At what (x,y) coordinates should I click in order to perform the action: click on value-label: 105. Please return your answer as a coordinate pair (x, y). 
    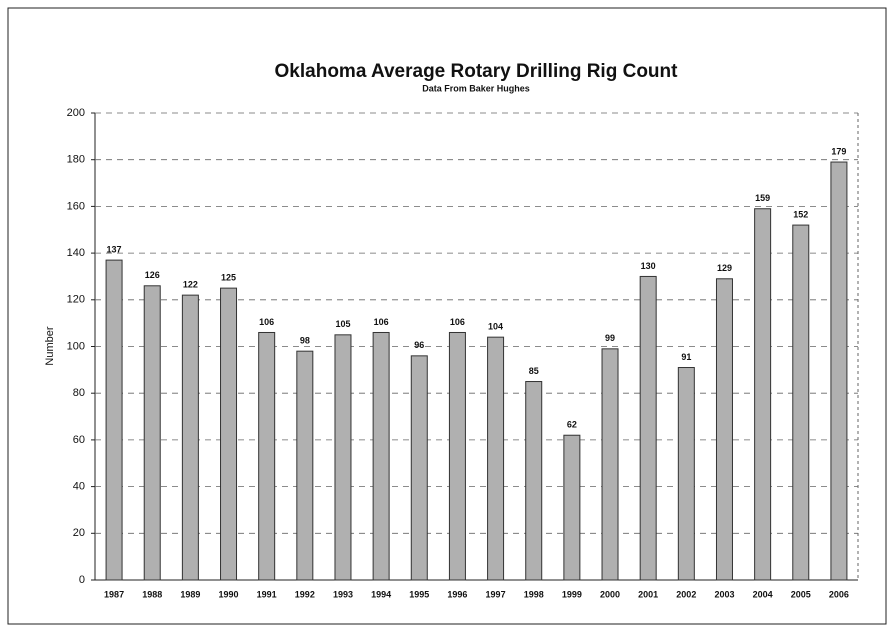
    Looking at the image, I should click on (342, 324).